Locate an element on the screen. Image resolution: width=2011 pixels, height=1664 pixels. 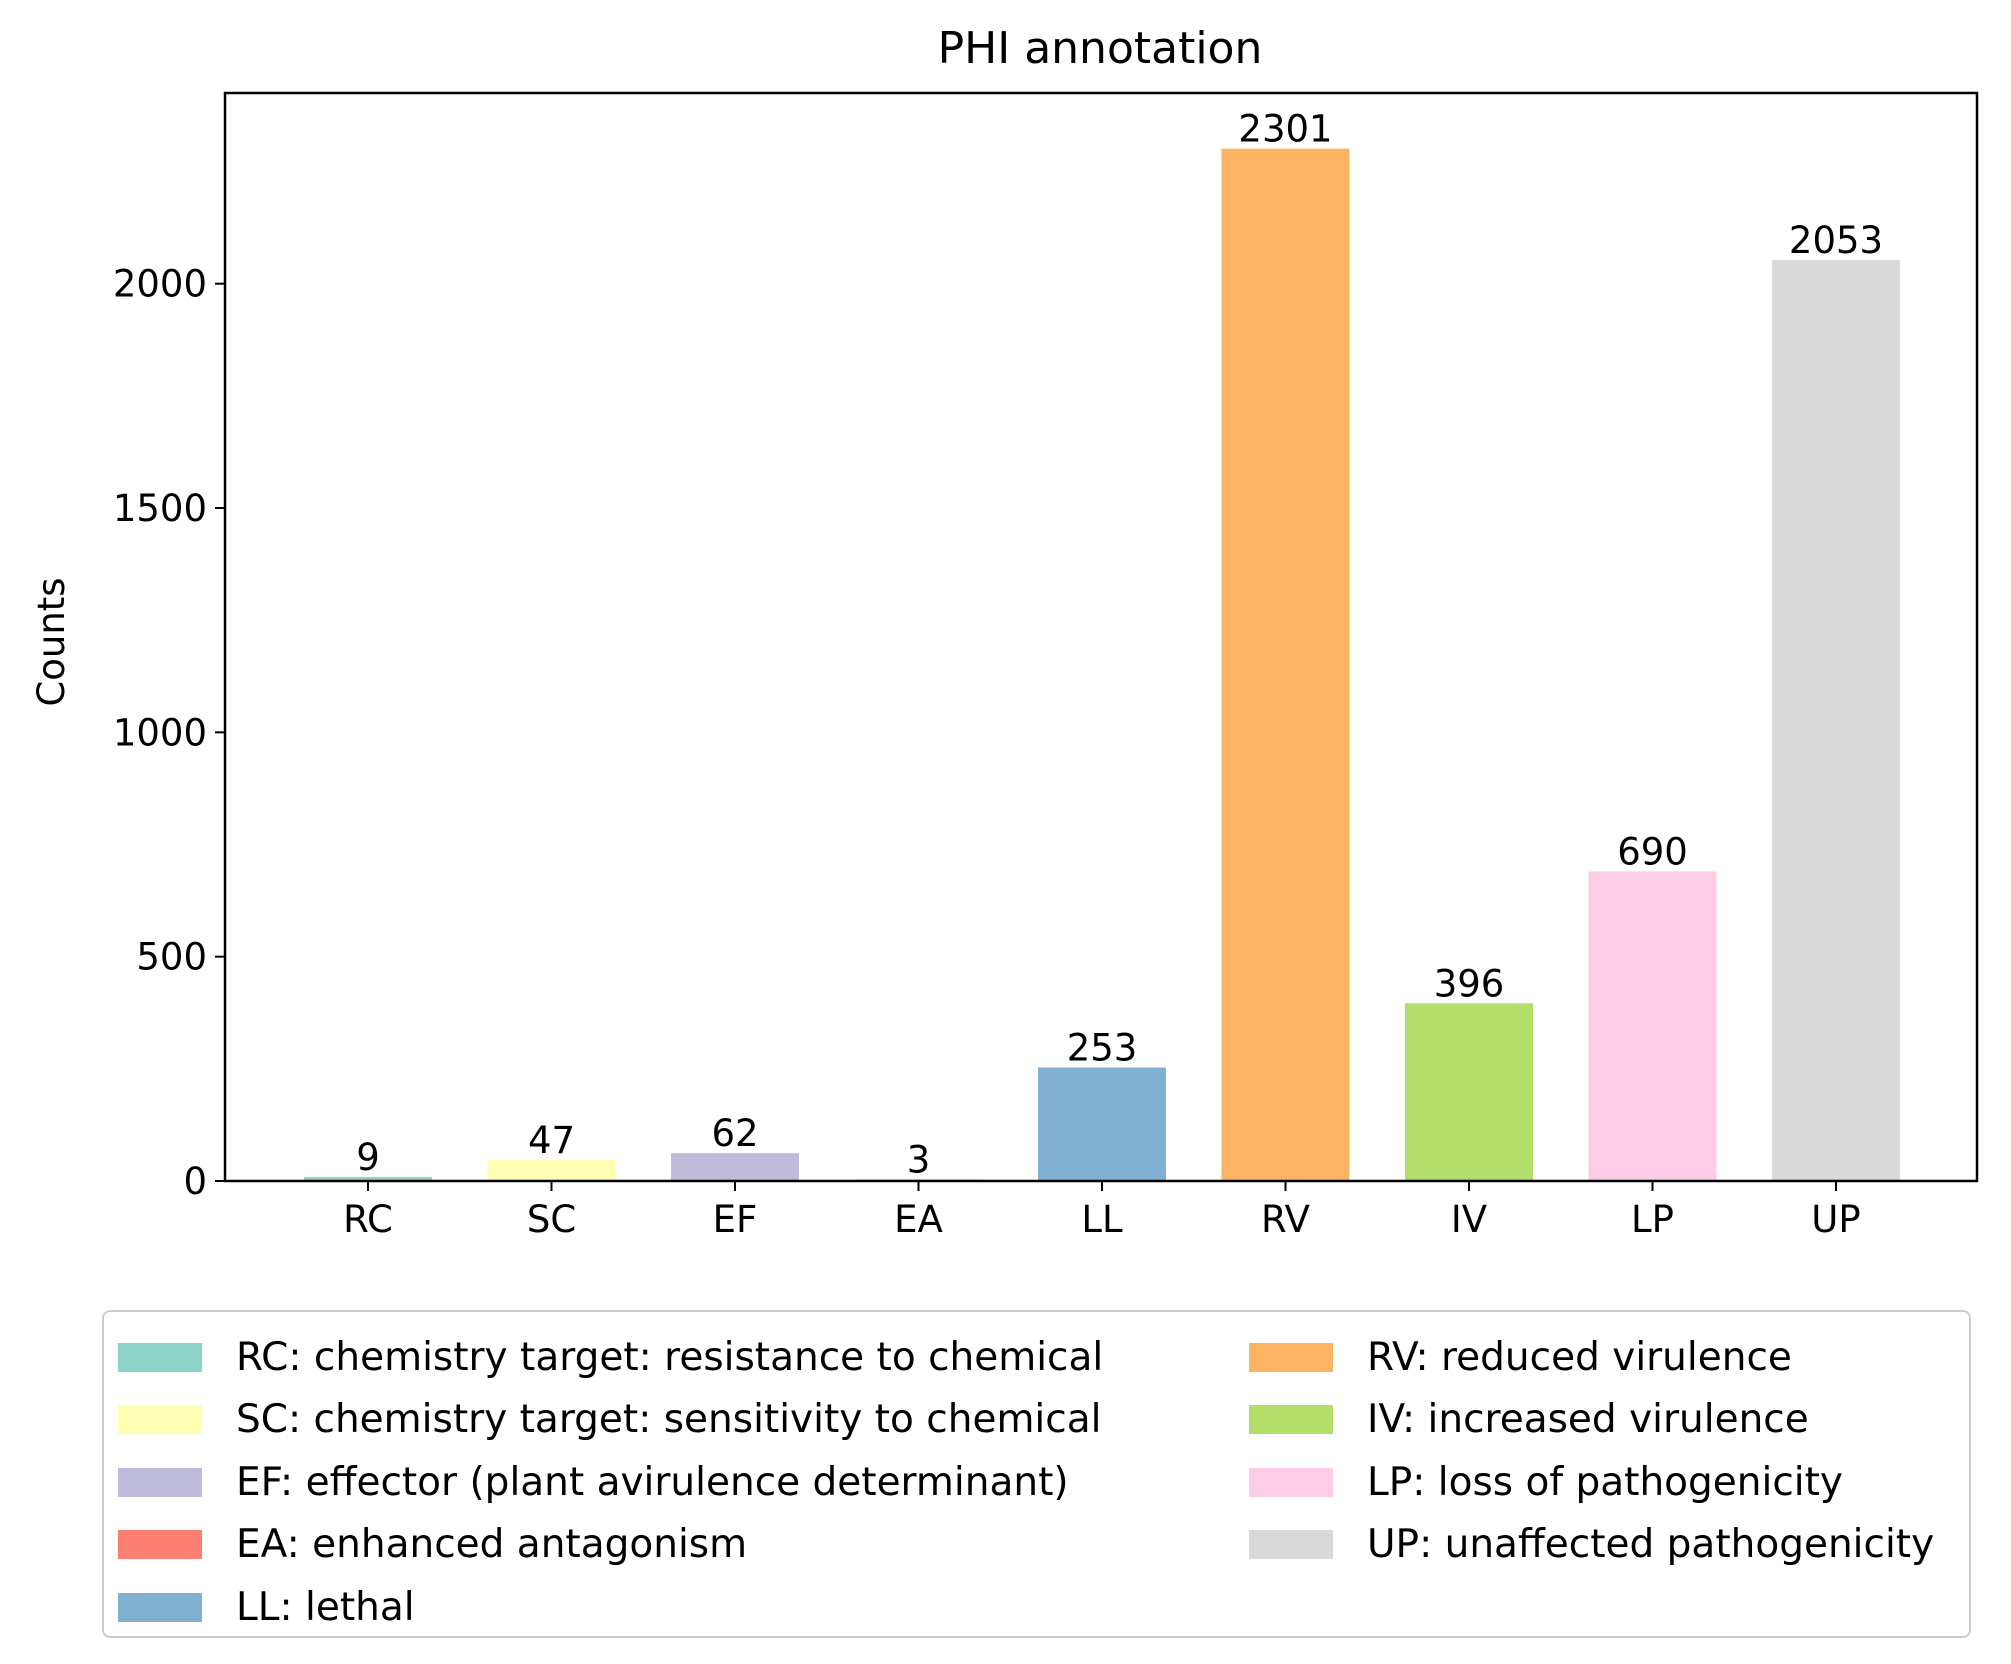
x-axis-ticks: RC SC EF EA LL RV IV LP UP is located at coordinates (1102, 1211).